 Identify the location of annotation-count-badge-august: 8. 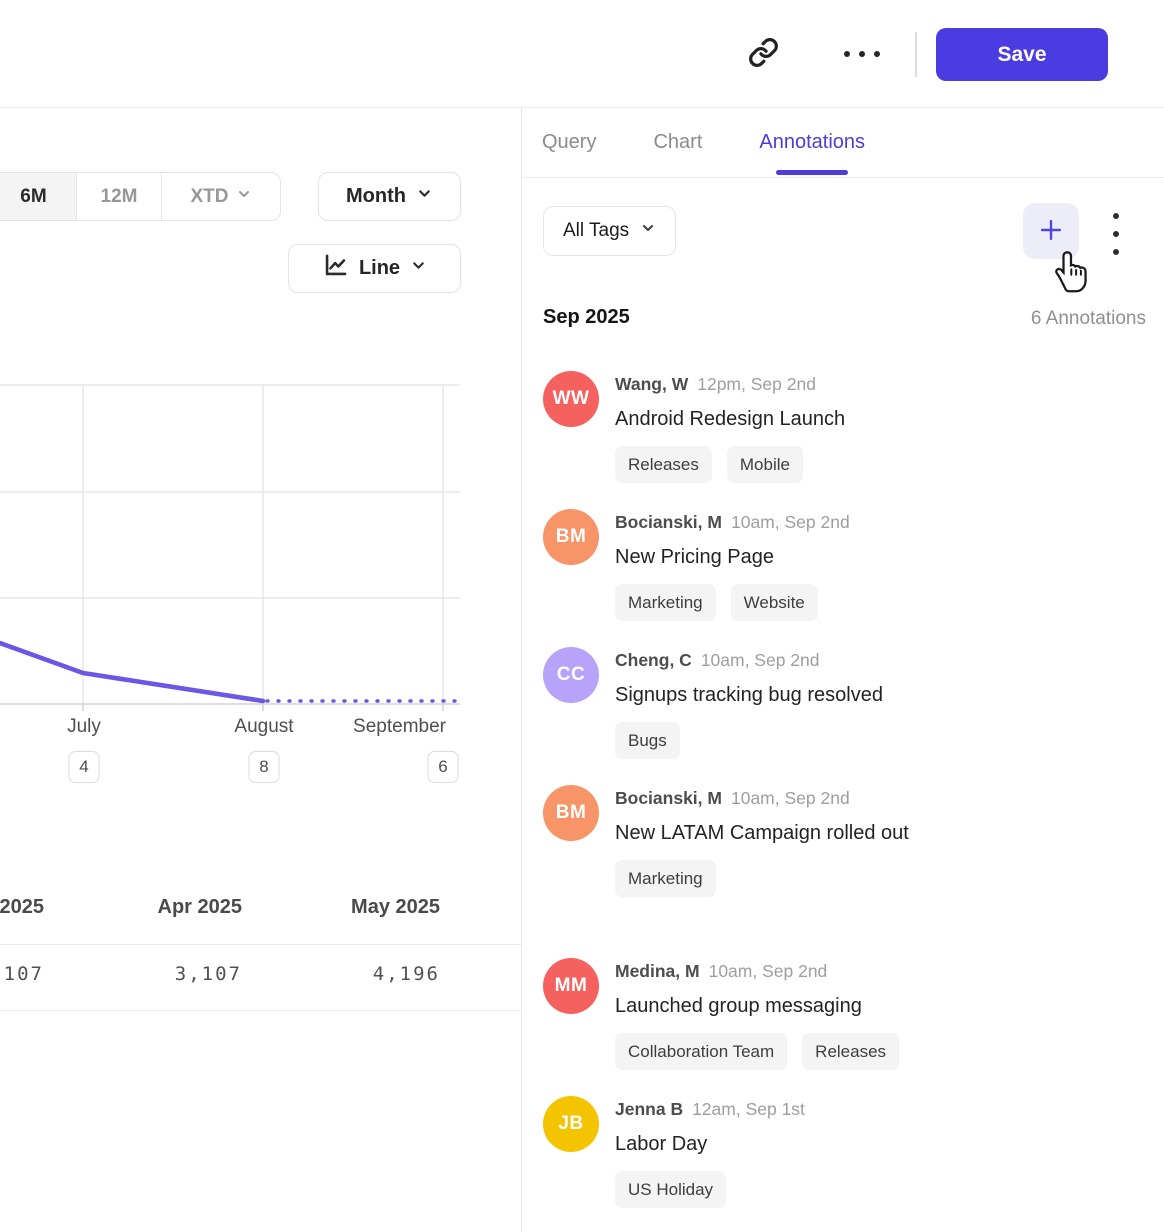
(264, 767).